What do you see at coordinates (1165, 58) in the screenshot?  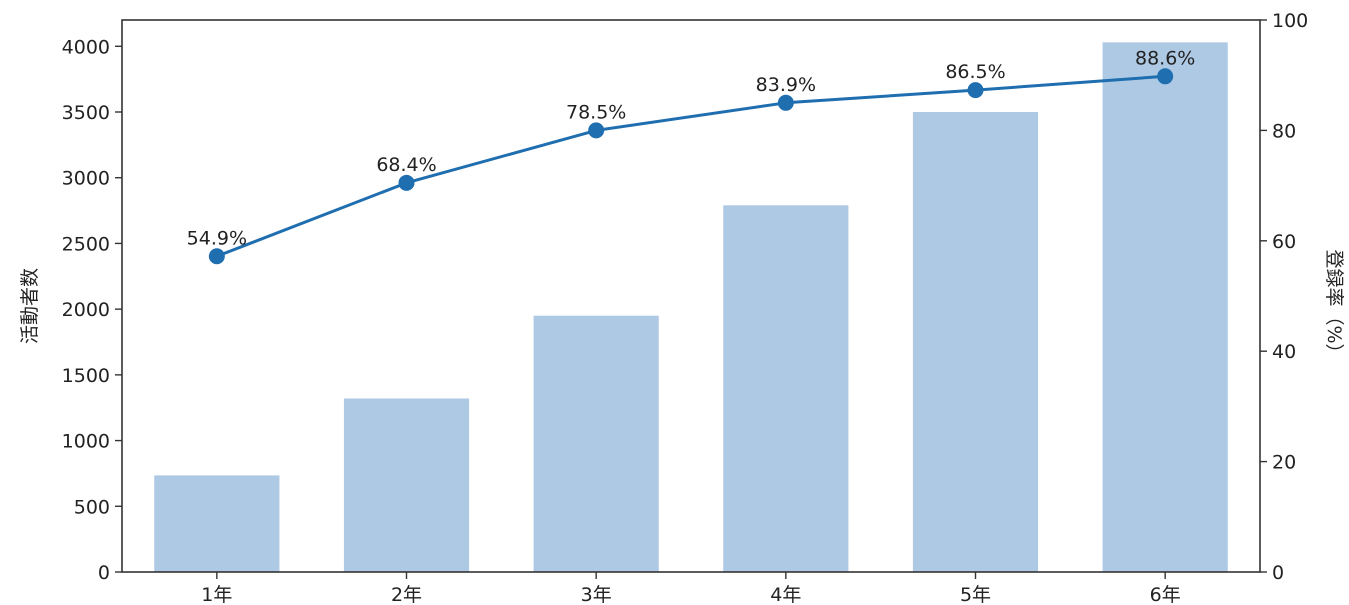 I see `data-label: 88.6%` at bounding box center [1165, 58].